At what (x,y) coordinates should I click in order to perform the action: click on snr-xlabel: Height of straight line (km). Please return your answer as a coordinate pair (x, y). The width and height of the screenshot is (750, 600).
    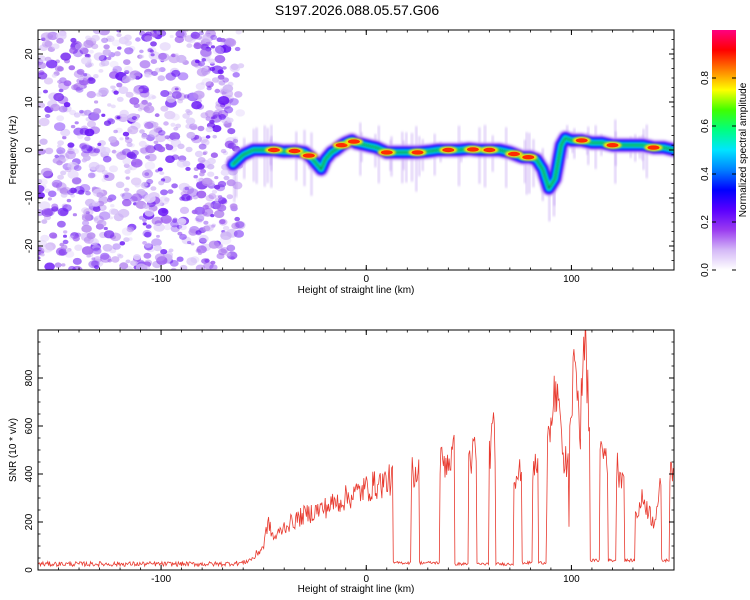
    Looking at the image, I should click on (356, 589).